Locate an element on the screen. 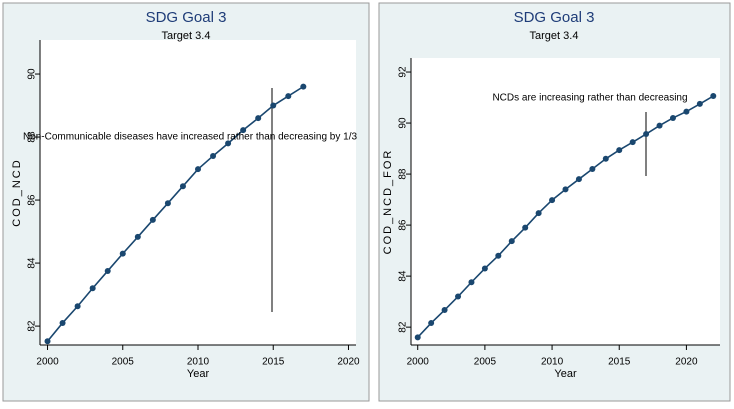  y-tick-label: 92 is located at coordinates (403, 72).